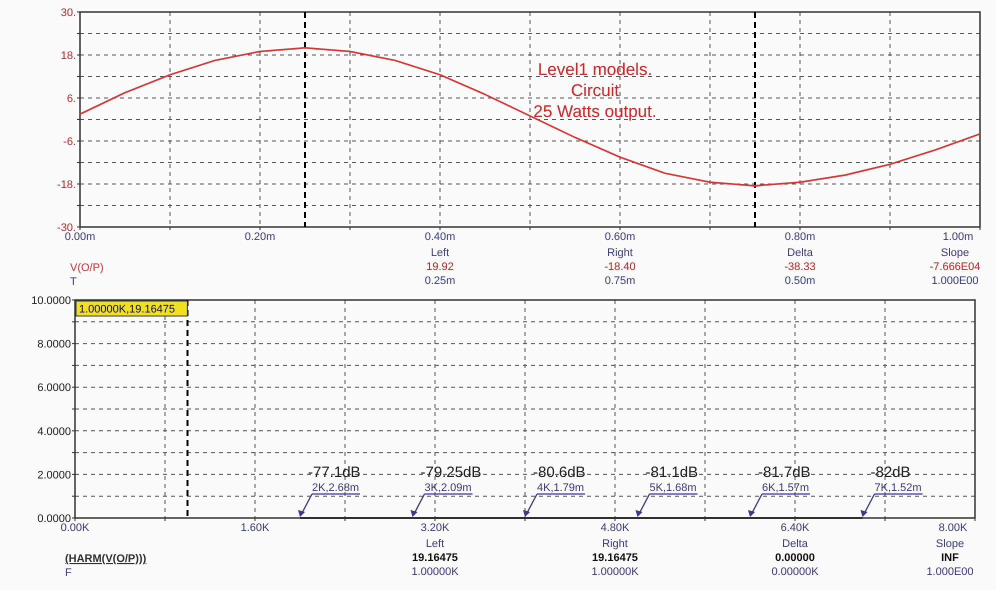 This screenshot has height=590, width=996. What do you see at coordinates (953, 528) in the screenshot?
I see `x-tick-label: 8.00K` at bounding box center [953, 528].